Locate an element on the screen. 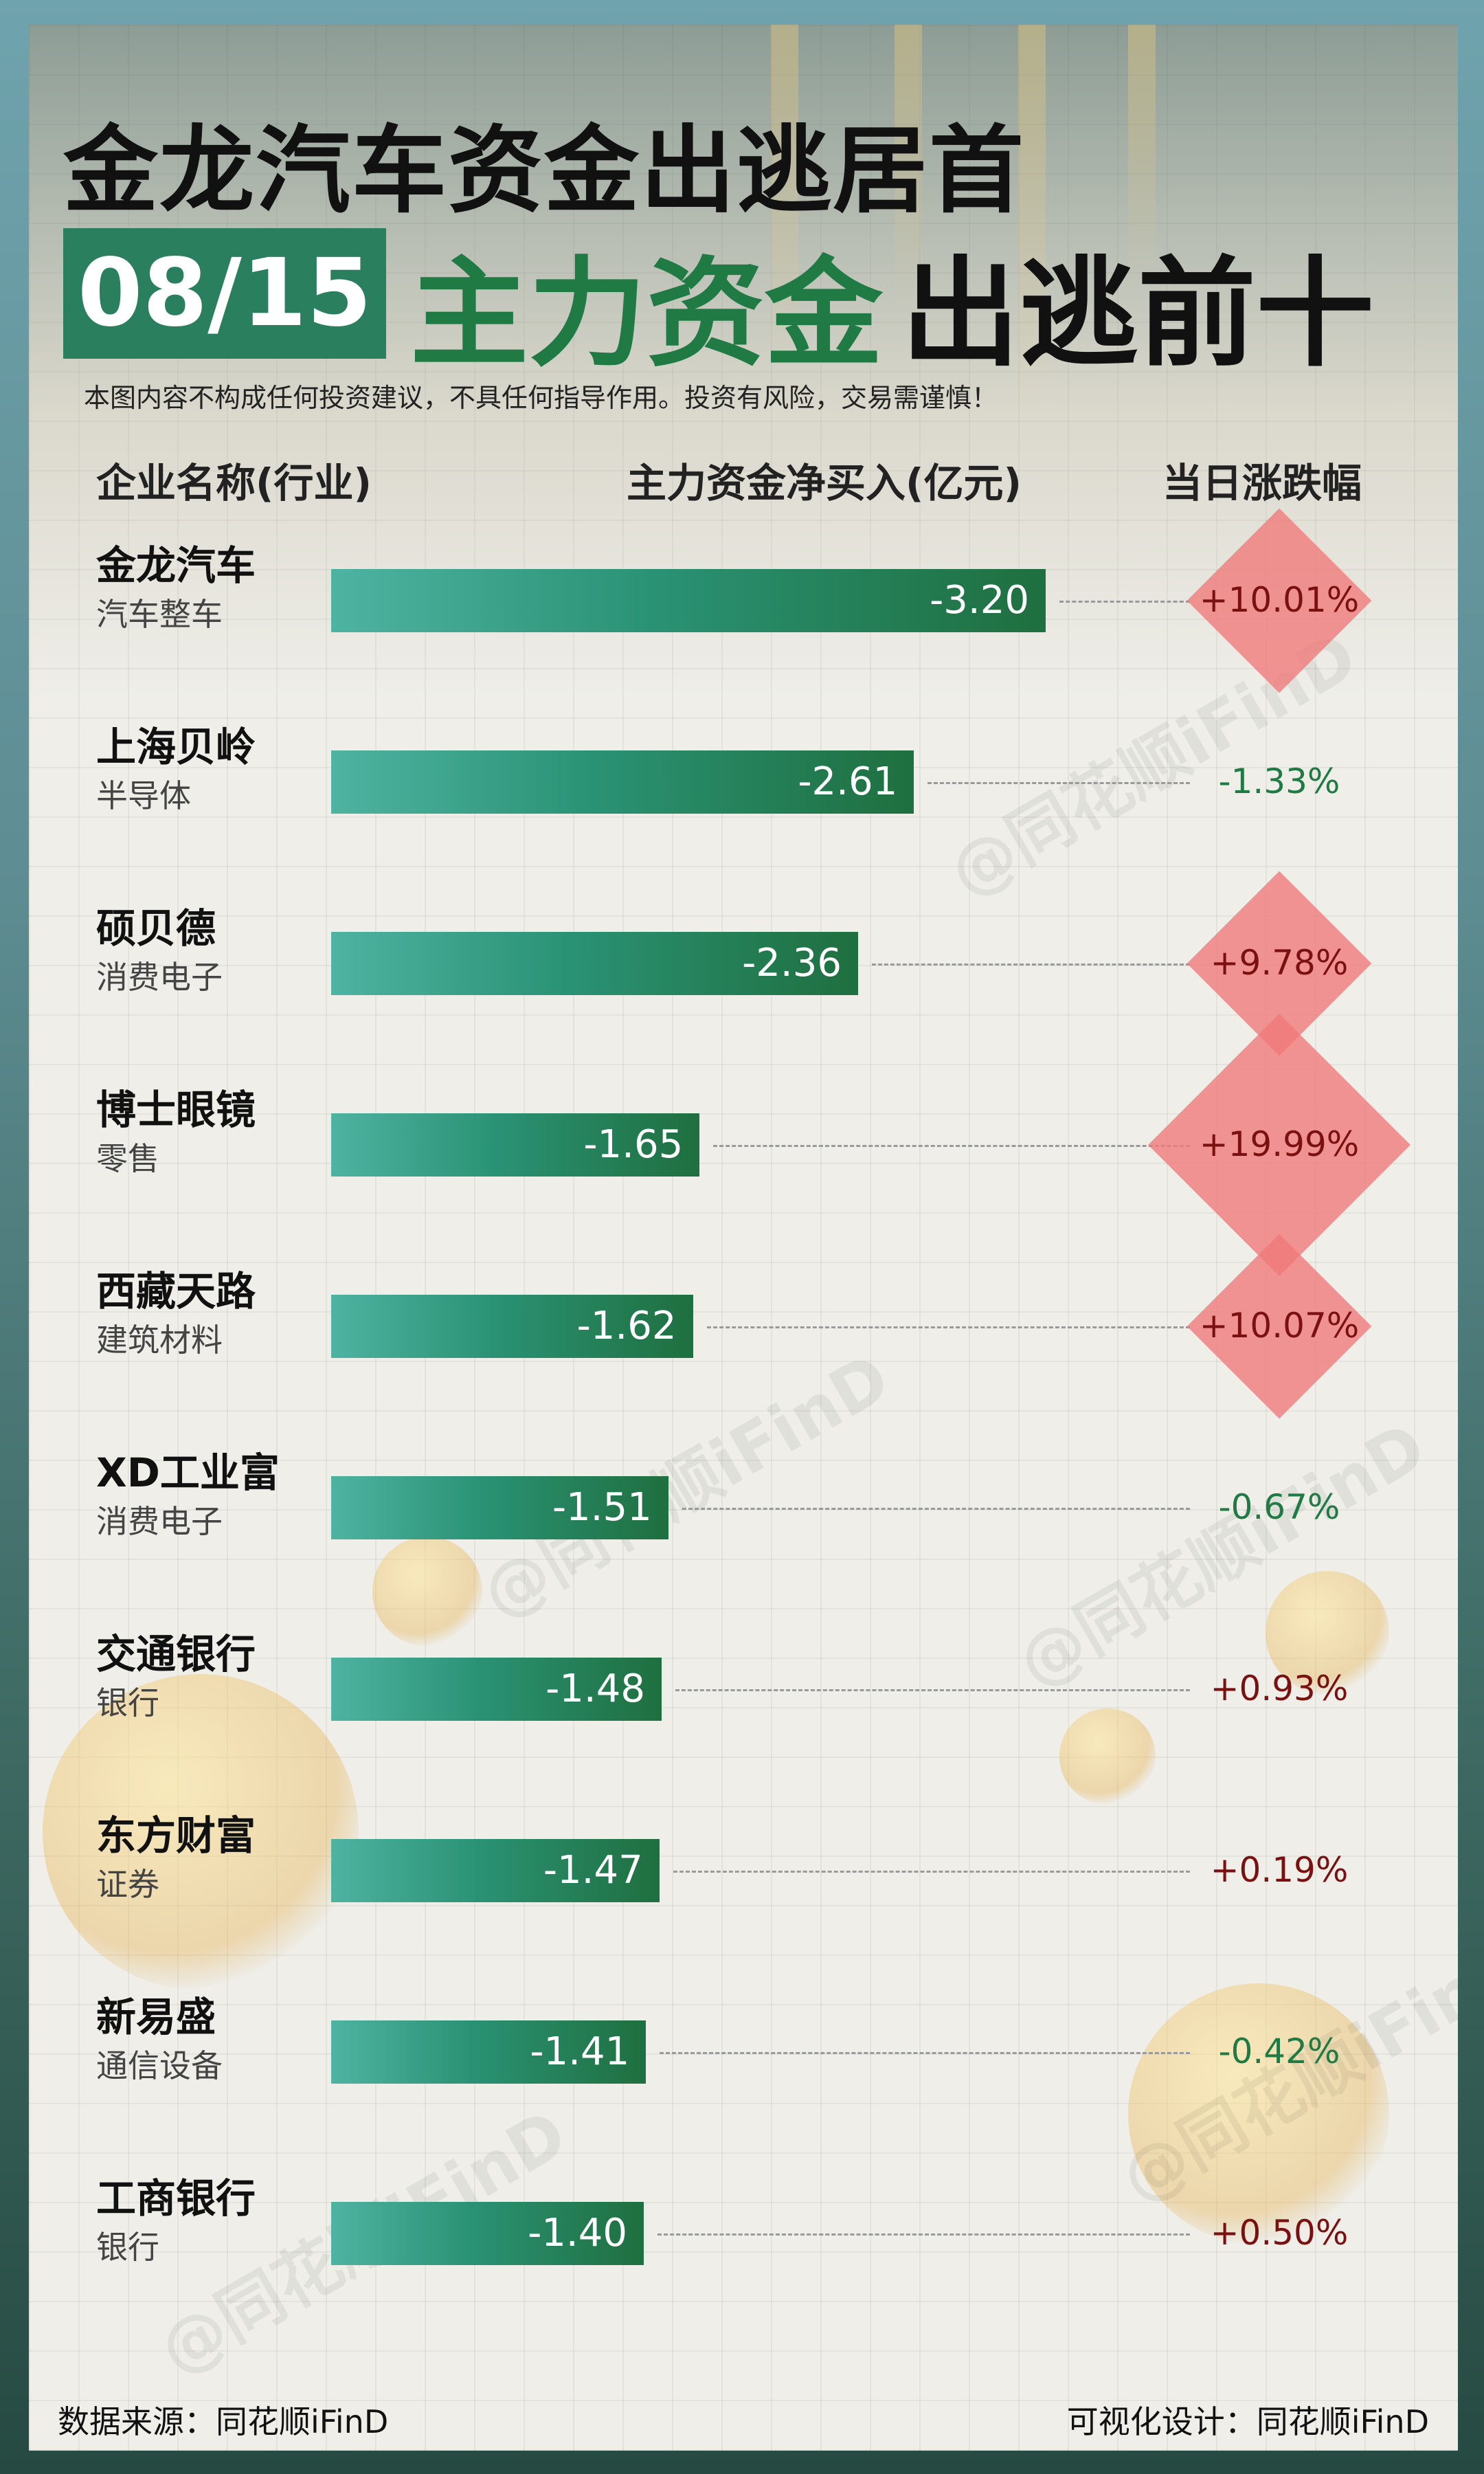 This screenshot has height=2474, width=1484. company-name: 新易盛 is located at coordinates (156, 2017).